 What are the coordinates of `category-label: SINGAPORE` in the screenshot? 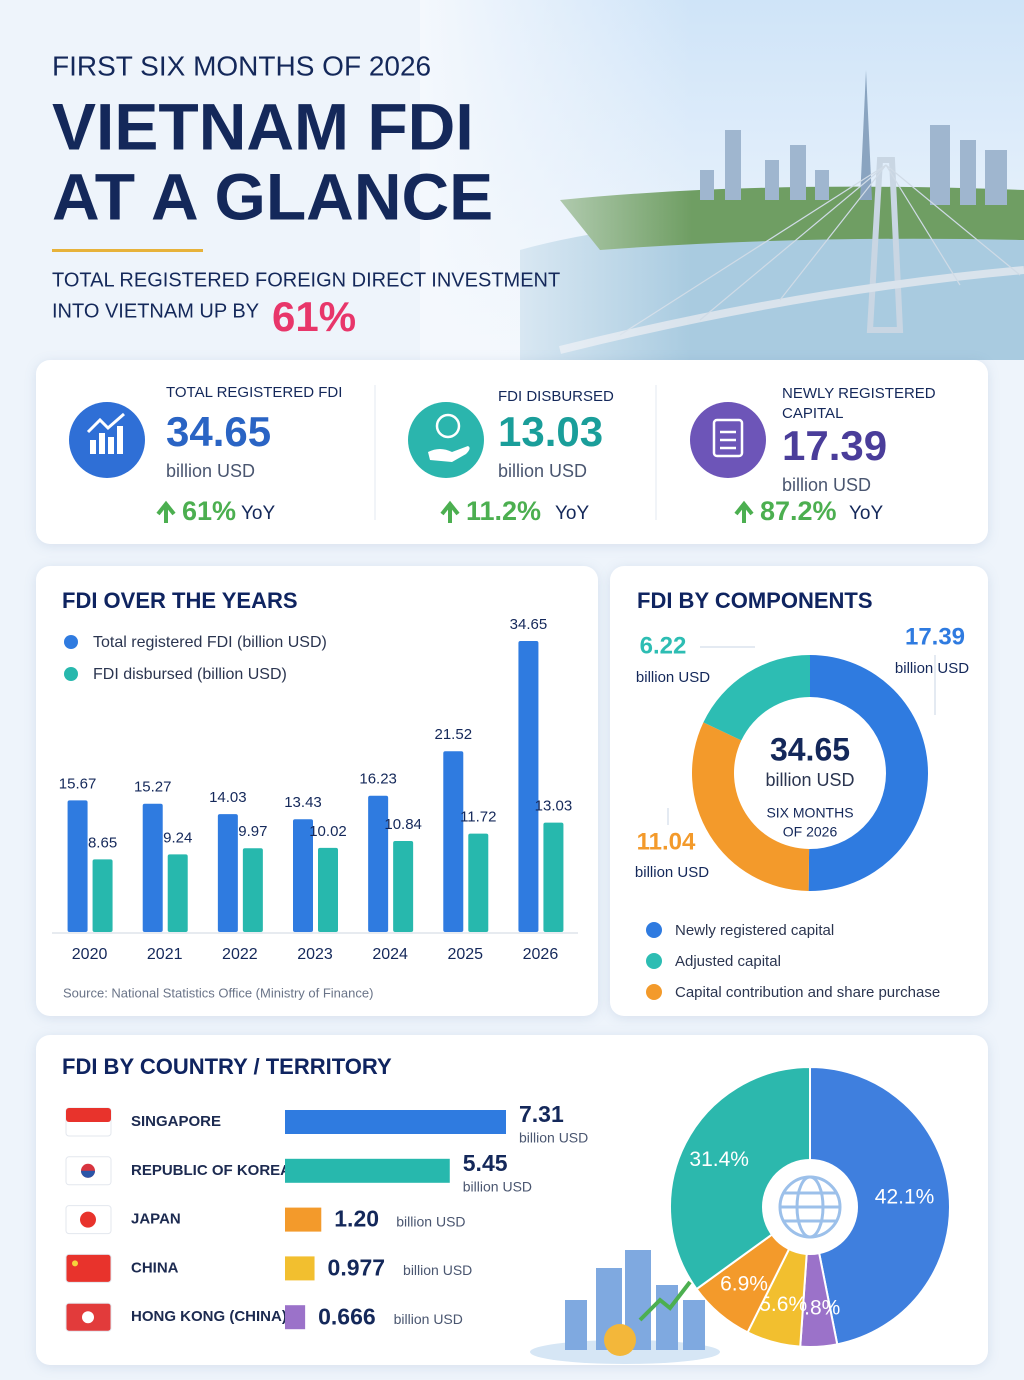 It's located at (176, 1121).